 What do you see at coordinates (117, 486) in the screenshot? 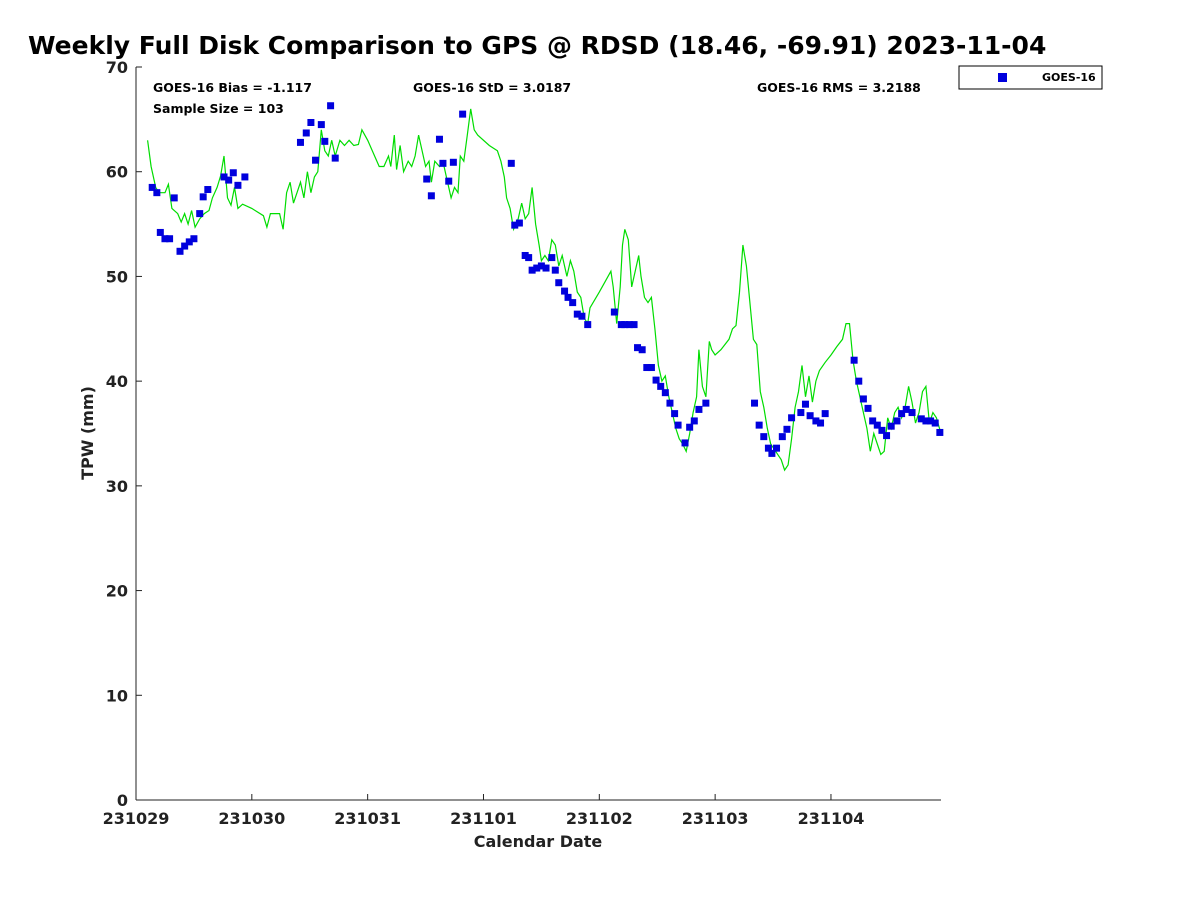
I see `y-tick-label: 30` at bounding box center [117, 486].